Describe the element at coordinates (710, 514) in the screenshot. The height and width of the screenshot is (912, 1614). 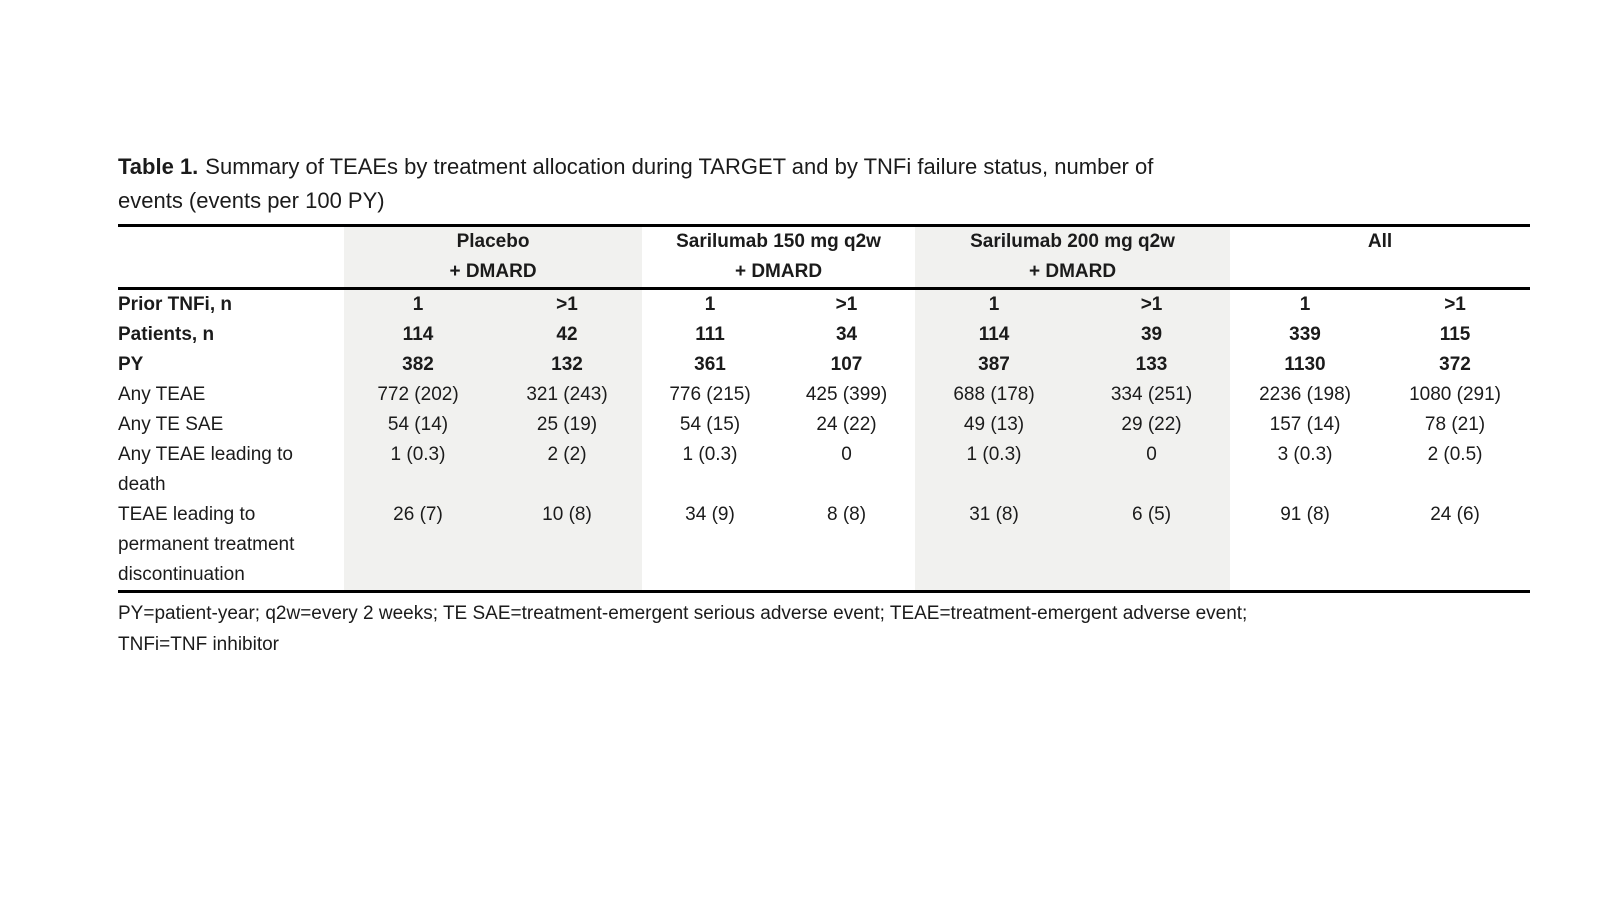
I see `data-cell: 34 (9)` at that location.